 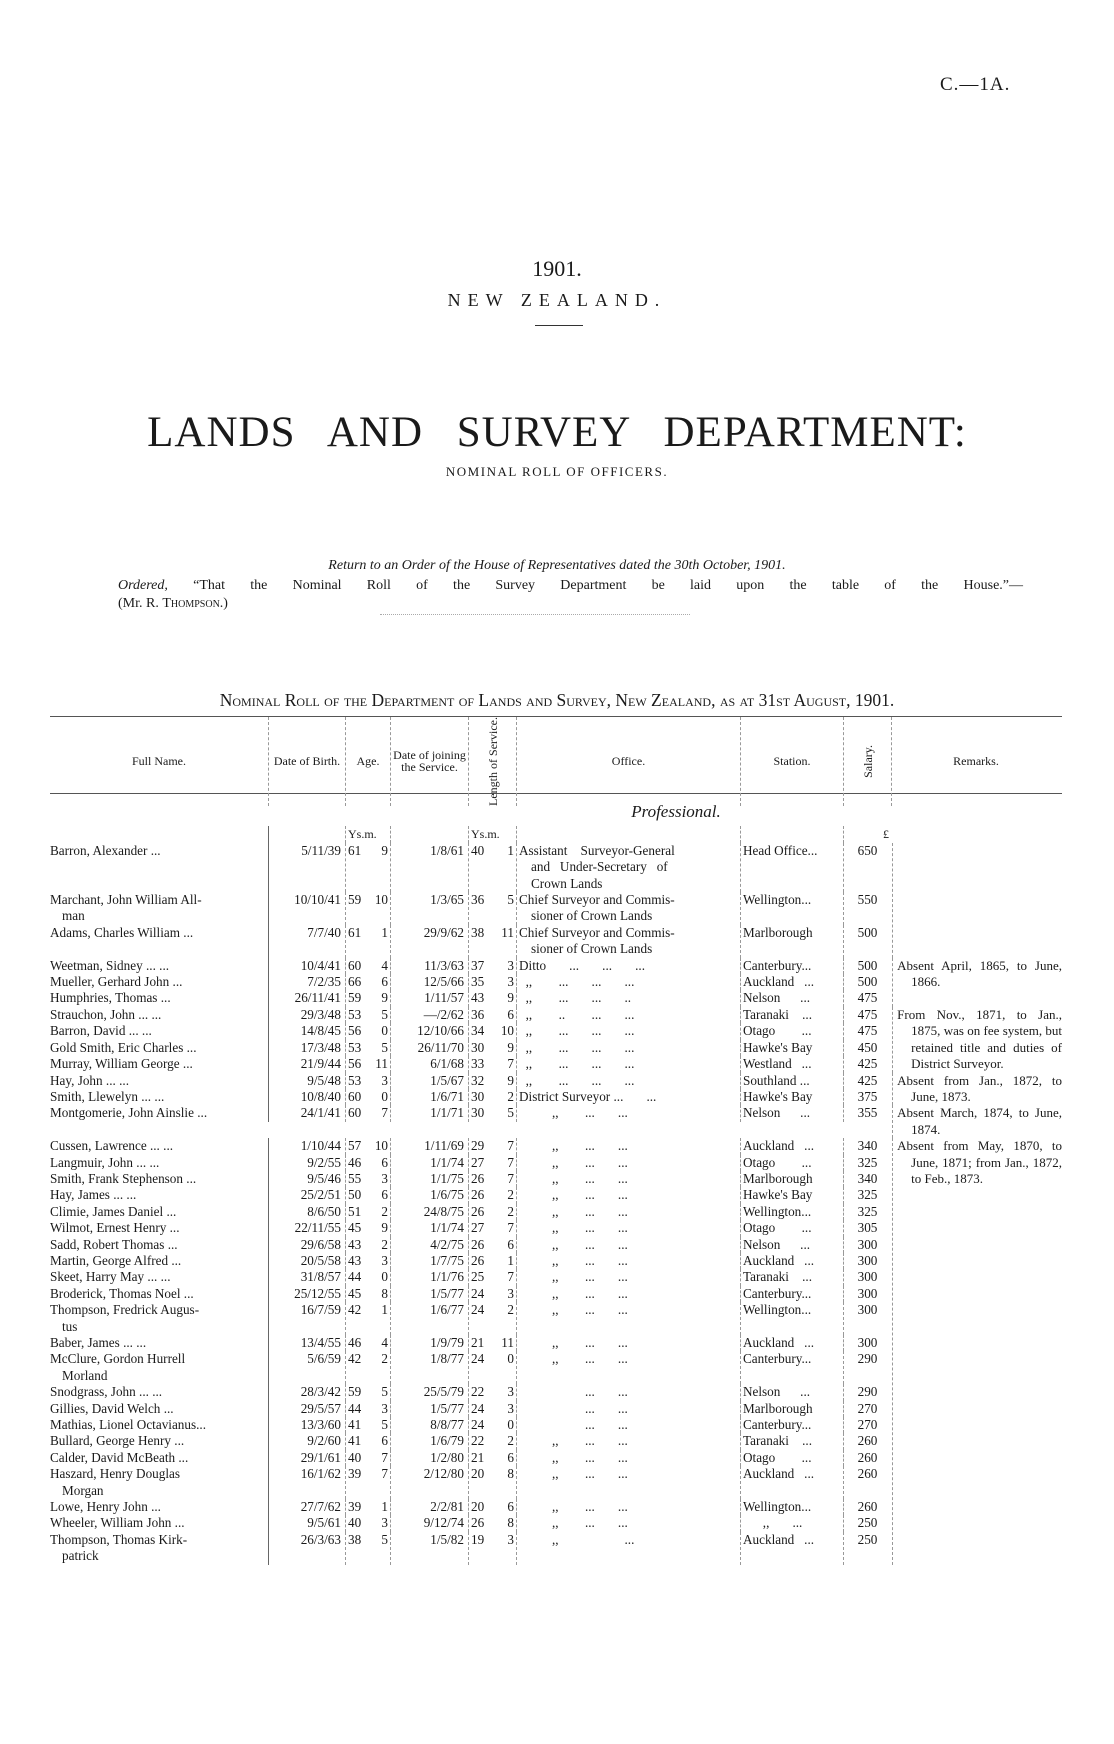 I want to click on cell-station: Marlborough, so click(x=791, y=941).